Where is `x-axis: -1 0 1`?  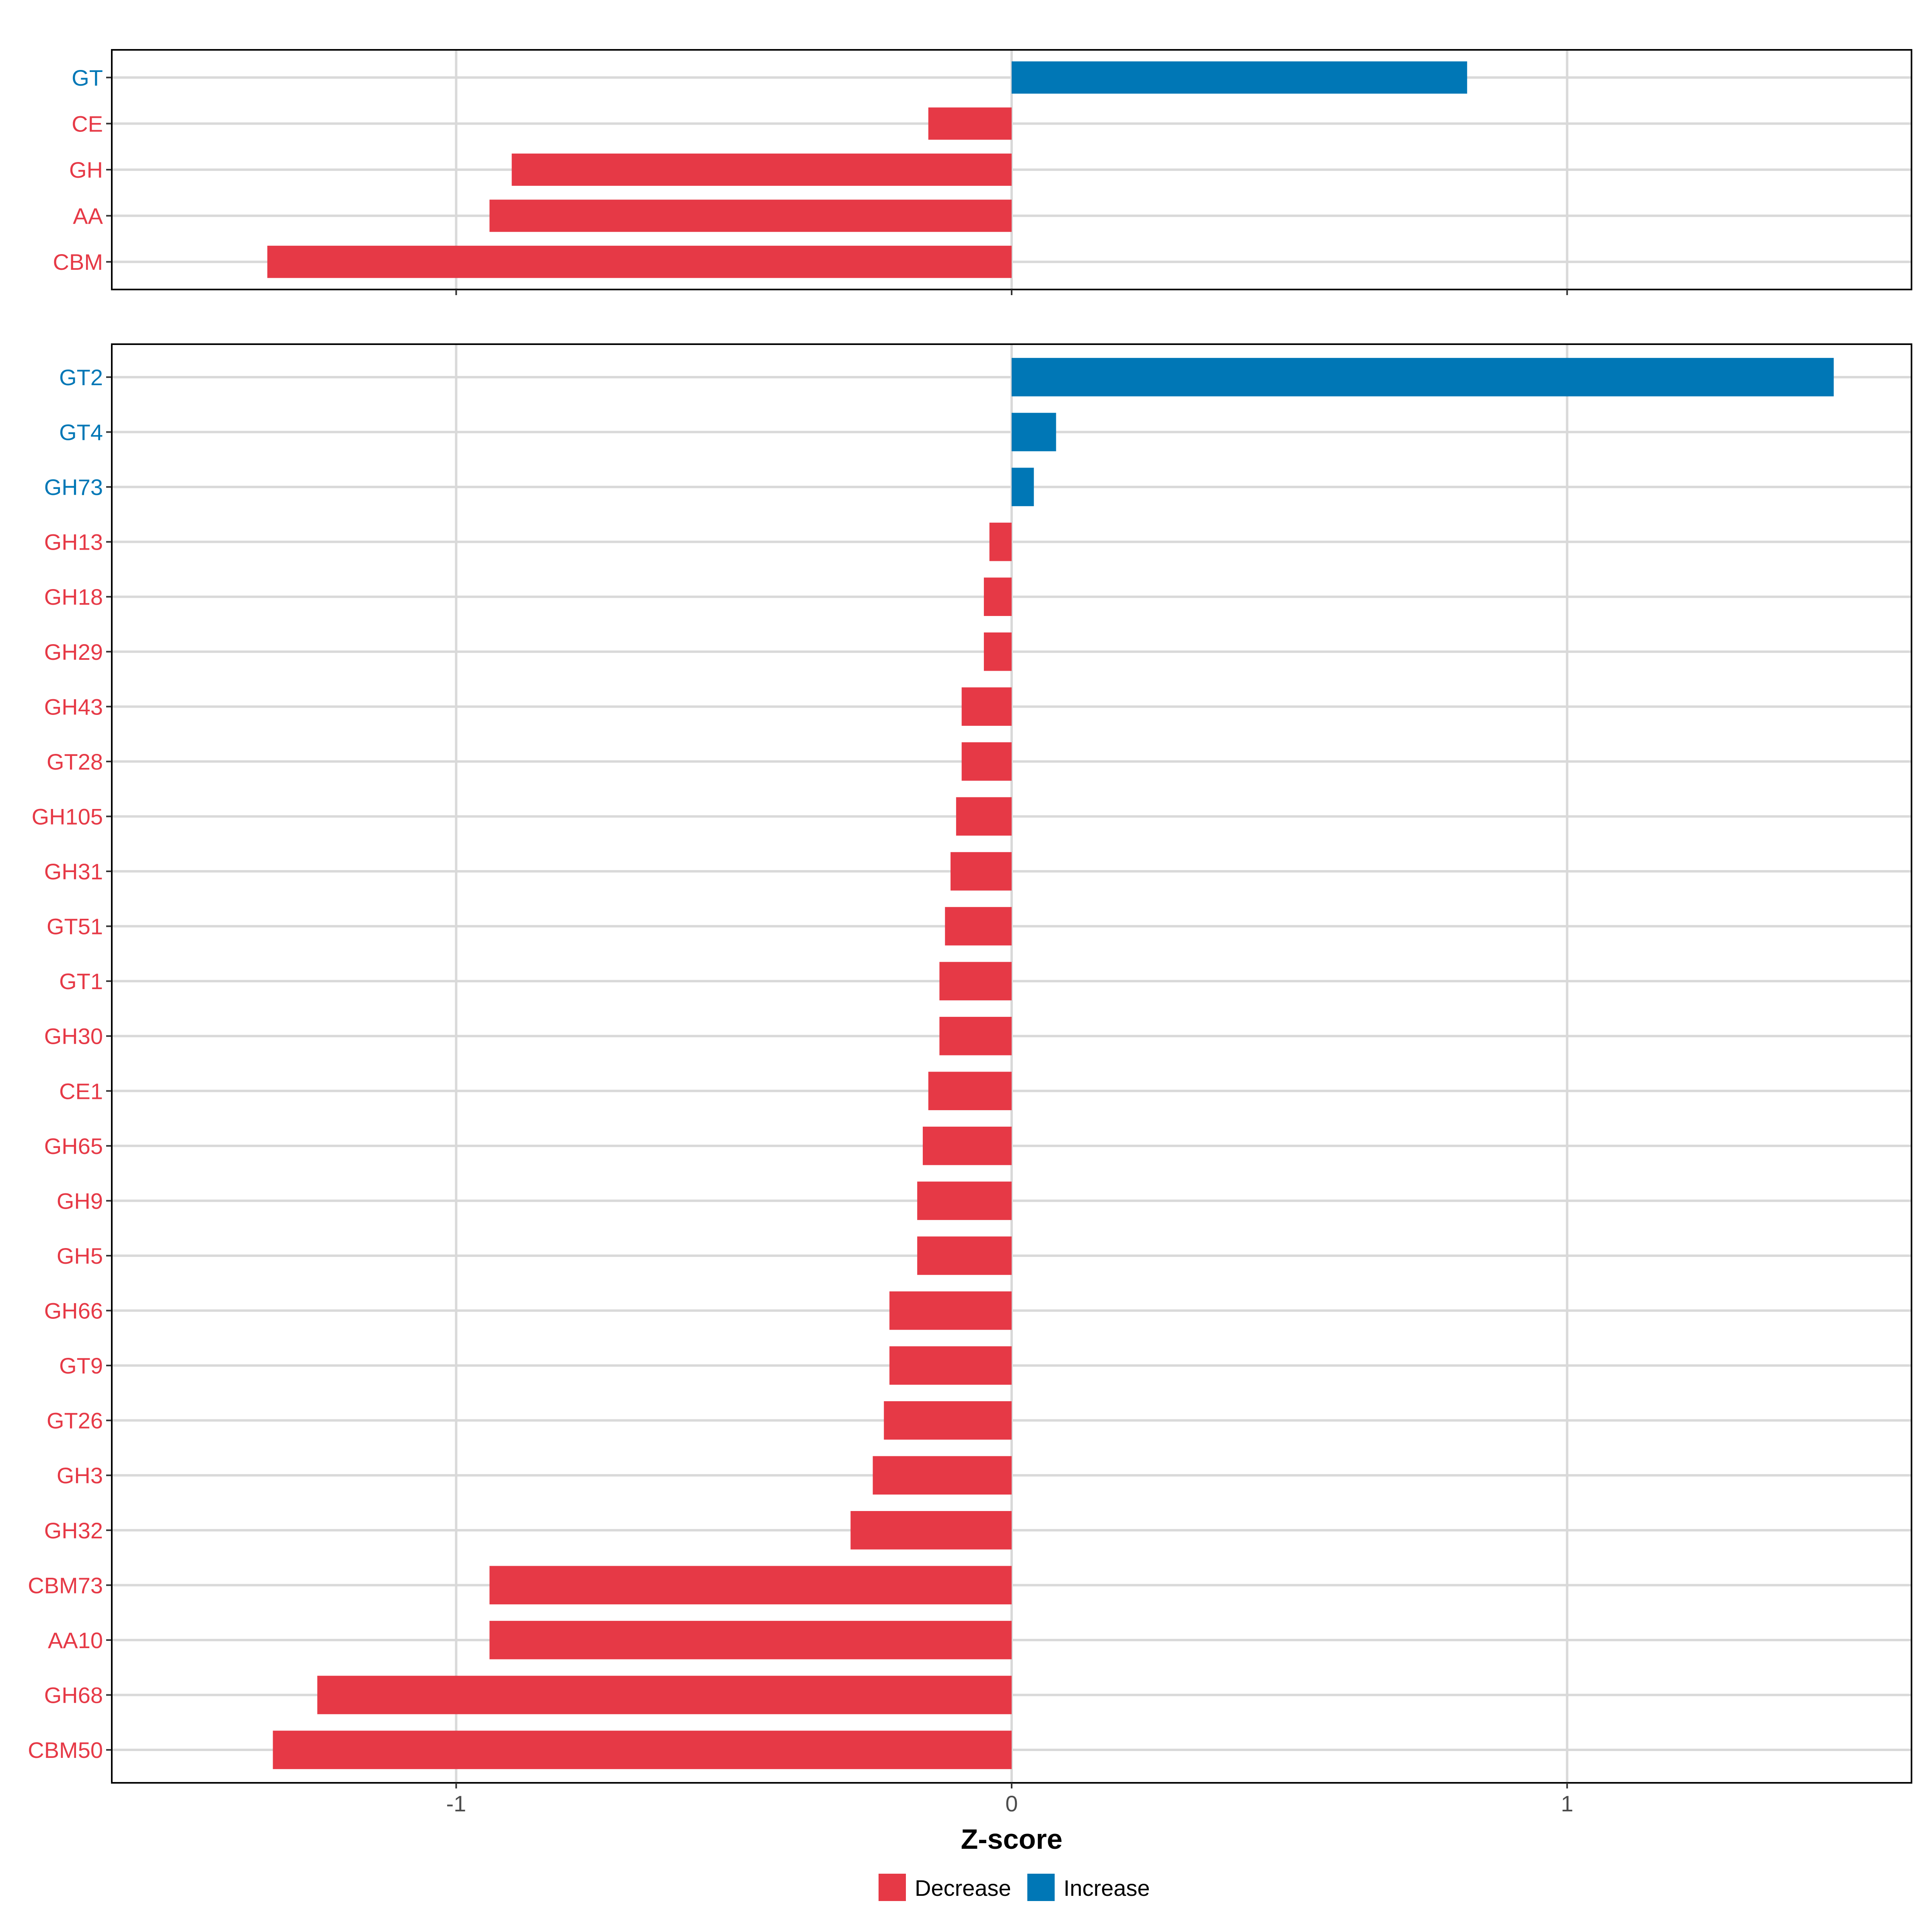
x-axis: -1 0 1 is located at coordinates (1009, 1803).